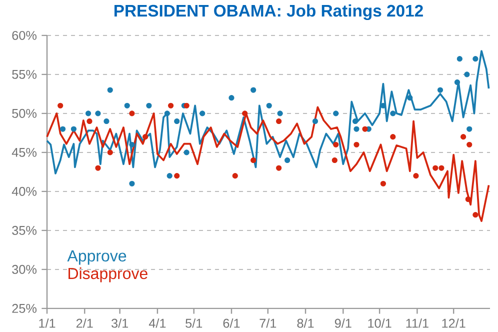 Image resolution: width=498 pixels, height=332 pixels. I want to click on y-tick-label: 25%, so click(24, 308).